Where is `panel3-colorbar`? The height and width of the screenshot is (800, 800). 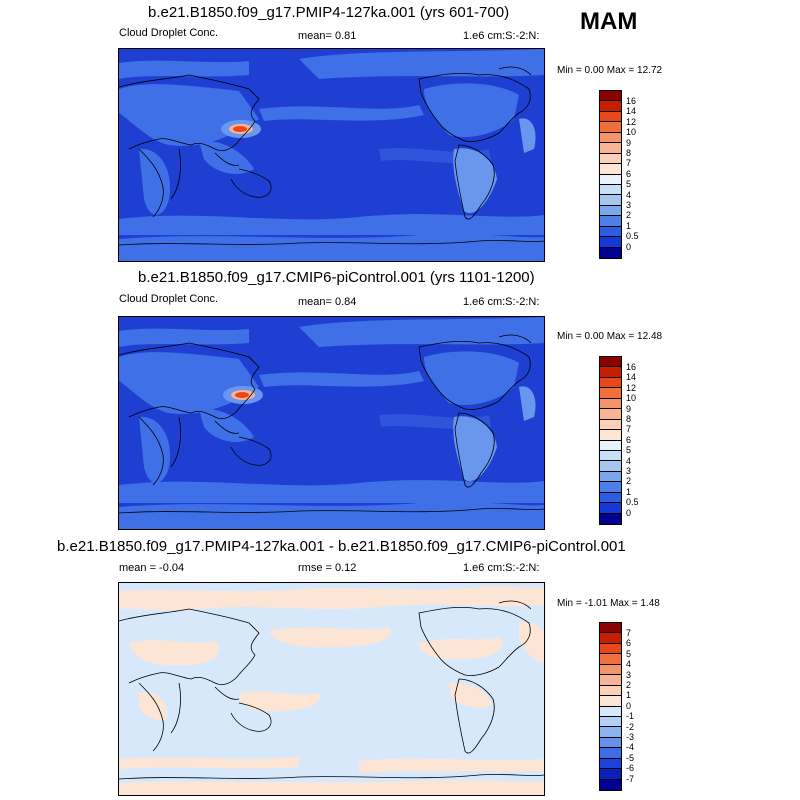
panel3-colorbar is located at coordinates (610, 706).